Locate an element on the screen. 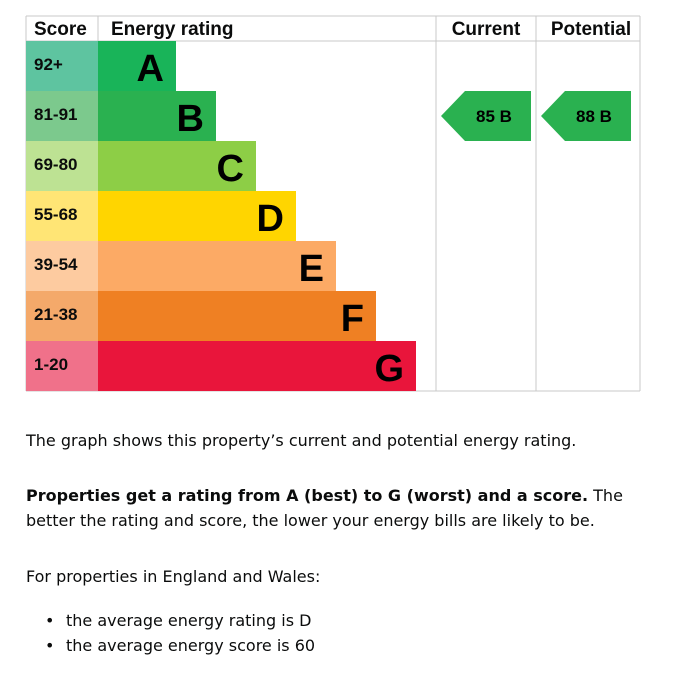  header-current: Current is located at coordinates (486, 29).